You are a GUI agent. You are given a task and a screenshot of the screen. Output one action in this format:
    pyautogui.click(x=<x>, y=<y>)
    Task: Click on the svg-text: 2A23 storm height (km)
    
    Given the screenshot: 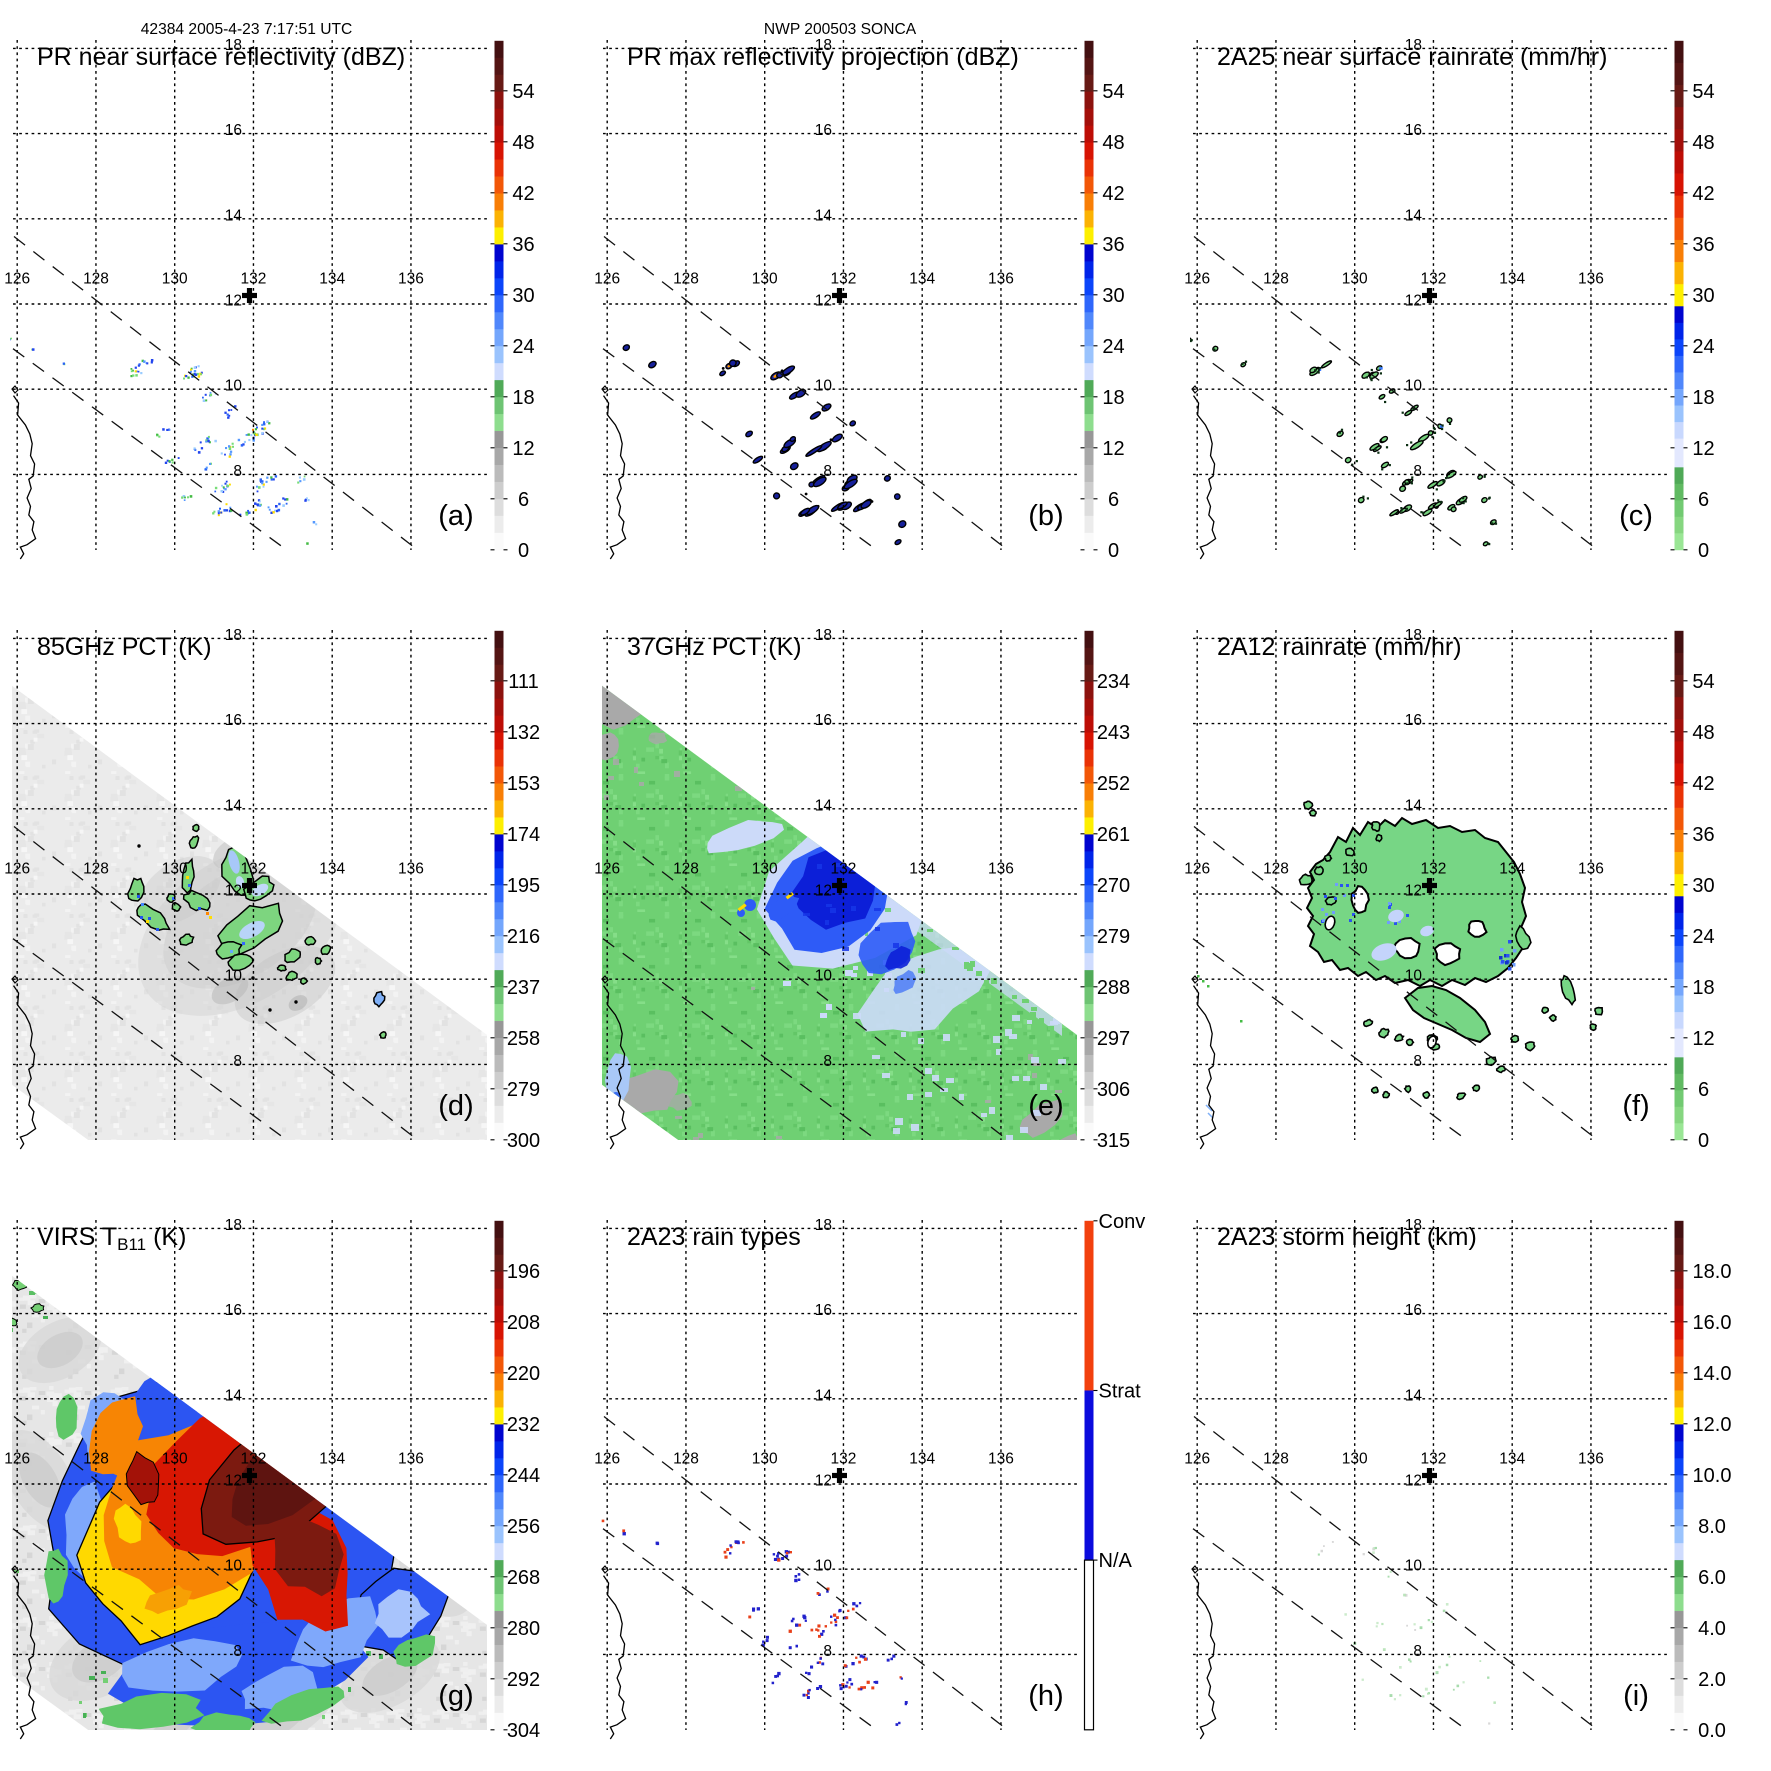 What is the action you would take?
    pyautogui.click(x=1347, y=1237)
    